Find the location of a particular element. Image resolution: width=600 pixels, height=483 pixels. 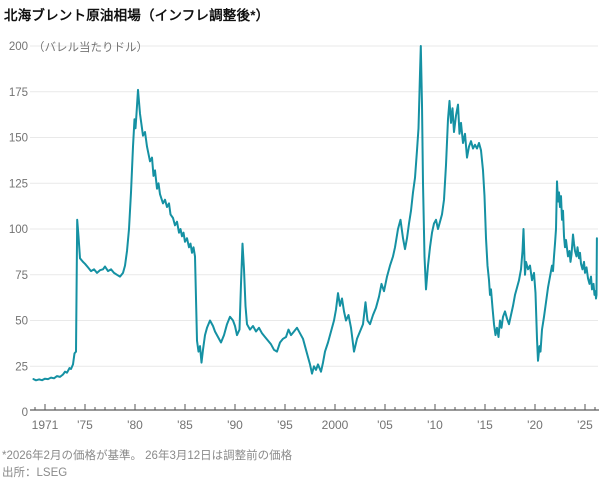

x-tick-label: '75 is located at coordinates (85, 425).